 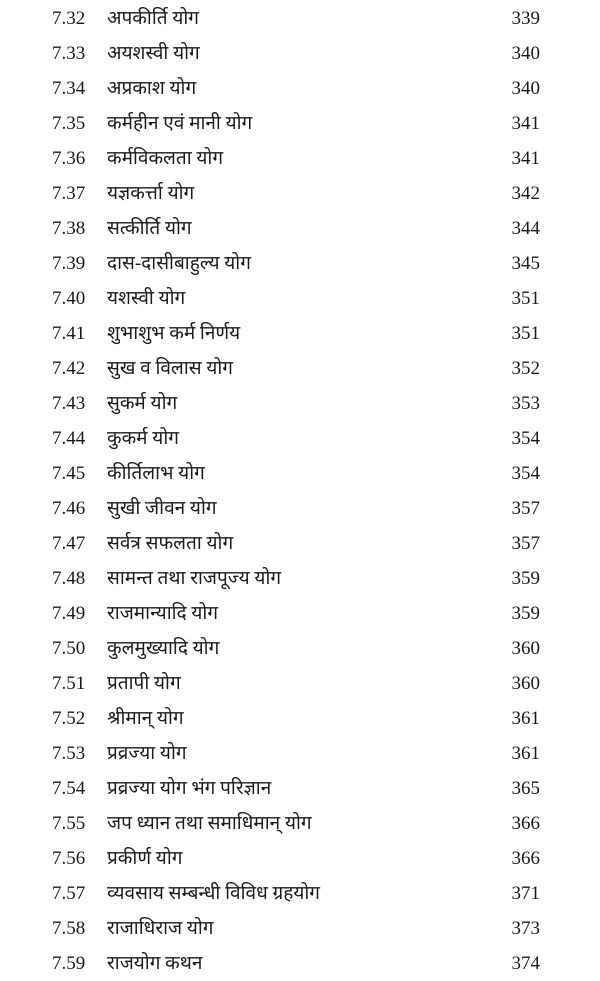 I want to click on section-title: कीर्तिलाभ योग, so click(x=156, y=473).